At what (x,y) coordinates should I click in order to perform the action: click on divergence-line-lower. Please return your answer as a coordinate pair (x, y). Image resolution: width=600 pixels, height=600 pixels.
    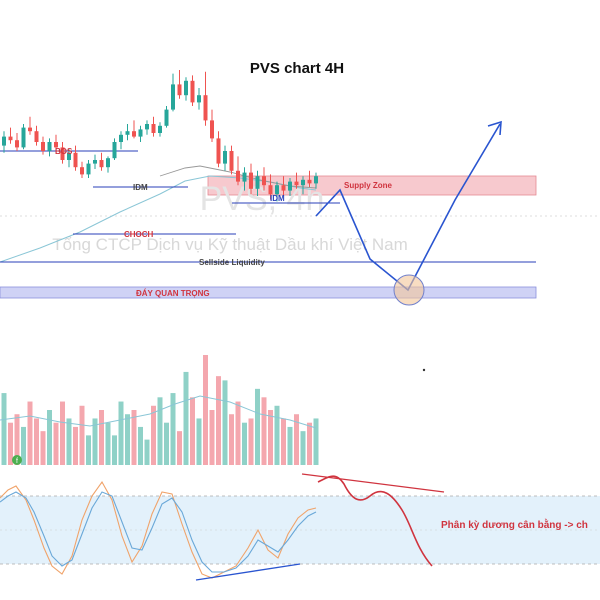
    Looking at the image, I should click on (248, 572).